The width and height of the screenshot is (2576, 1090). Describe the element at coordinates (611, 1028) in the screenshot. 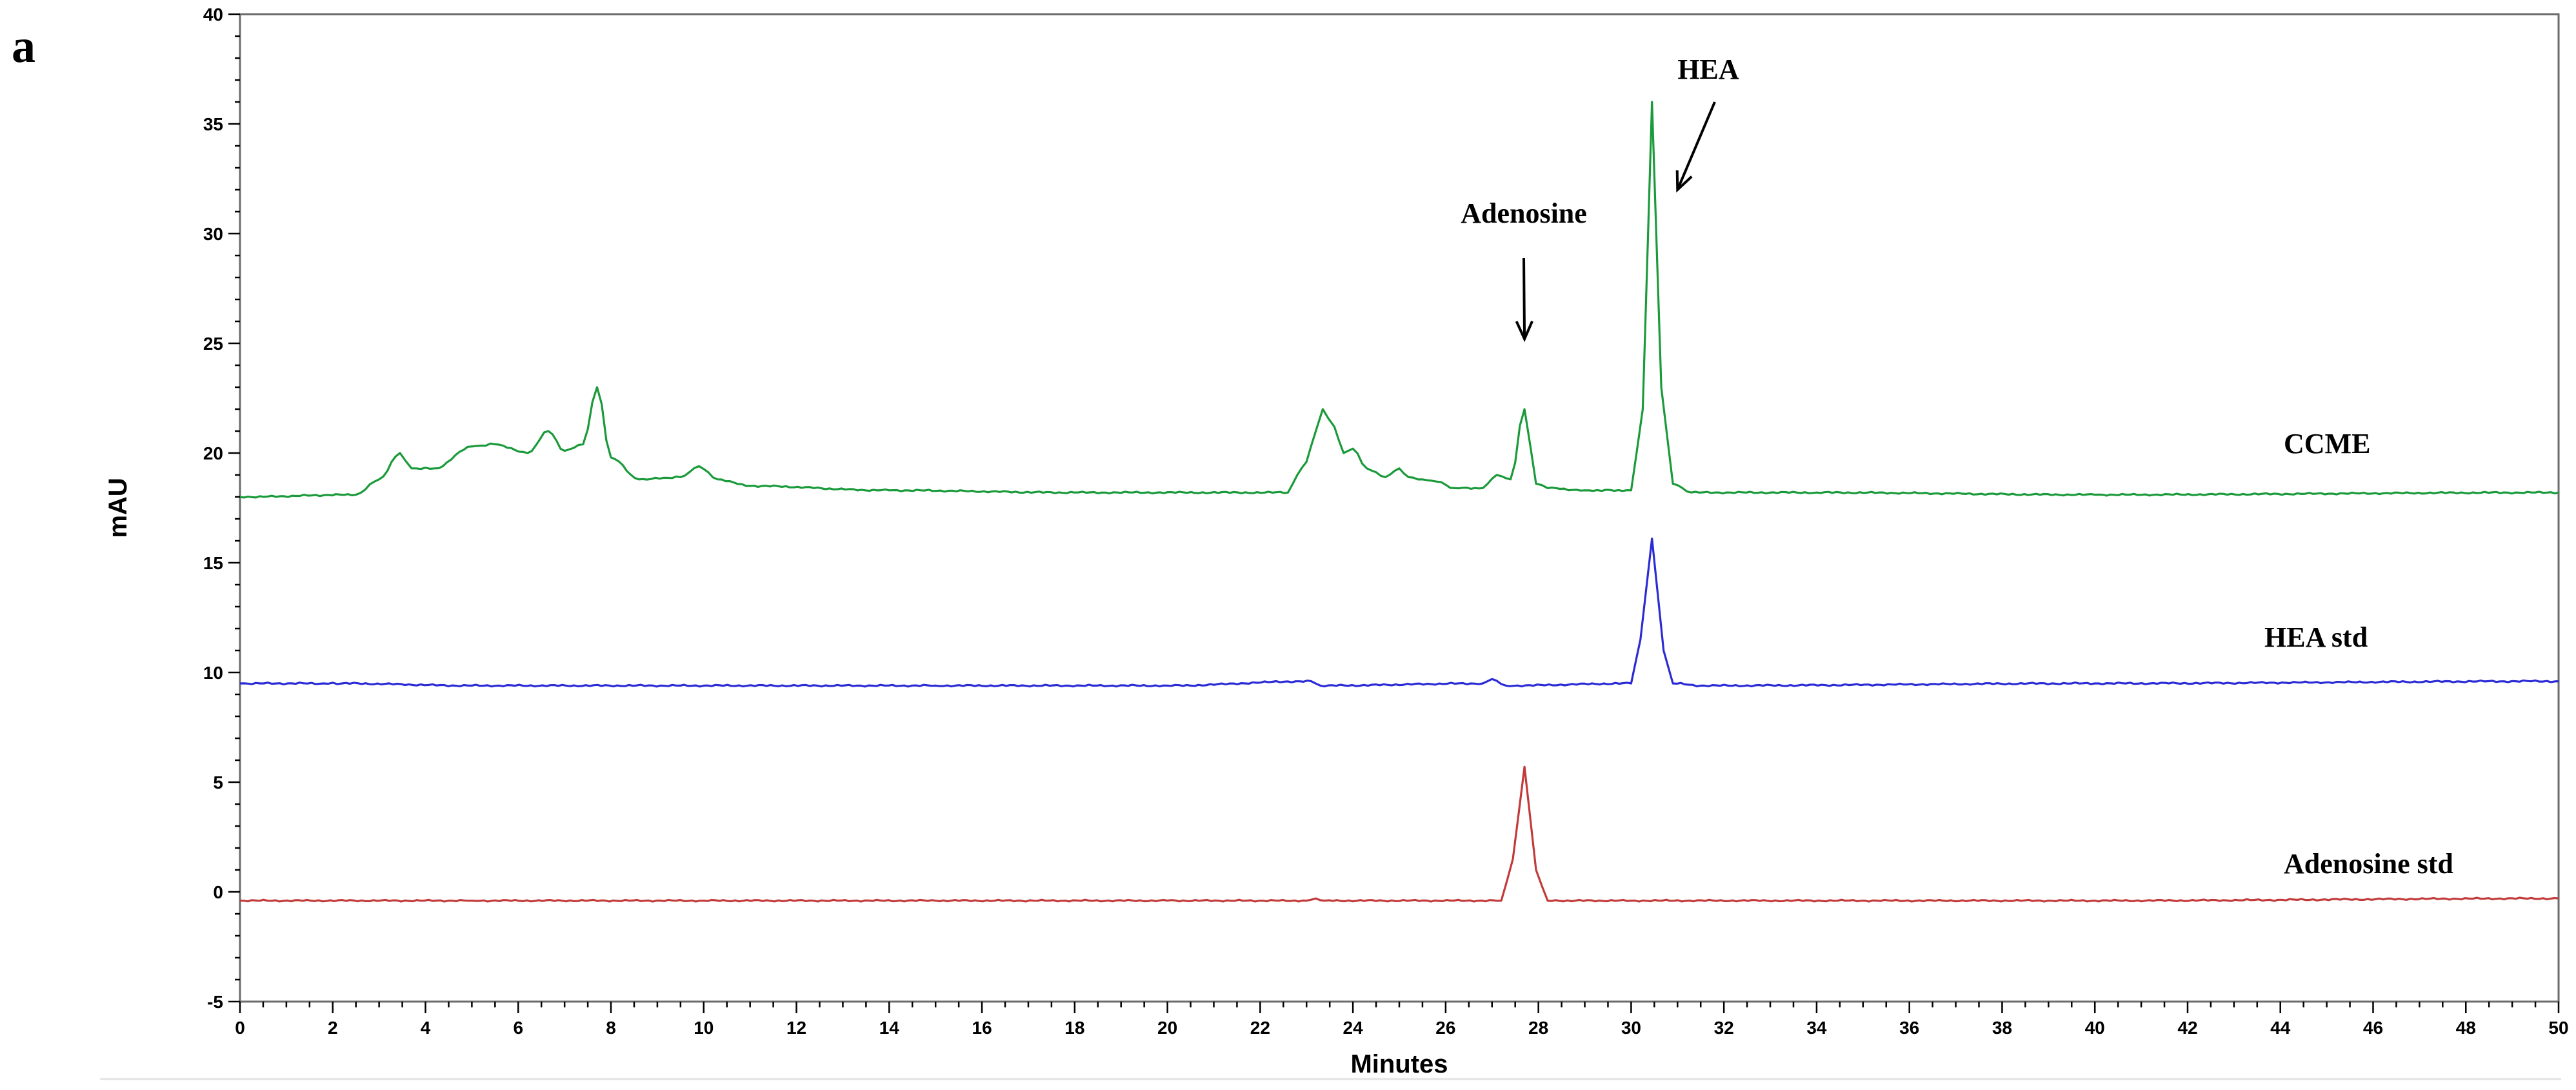

I see `x-tick-label: 8` at that location.